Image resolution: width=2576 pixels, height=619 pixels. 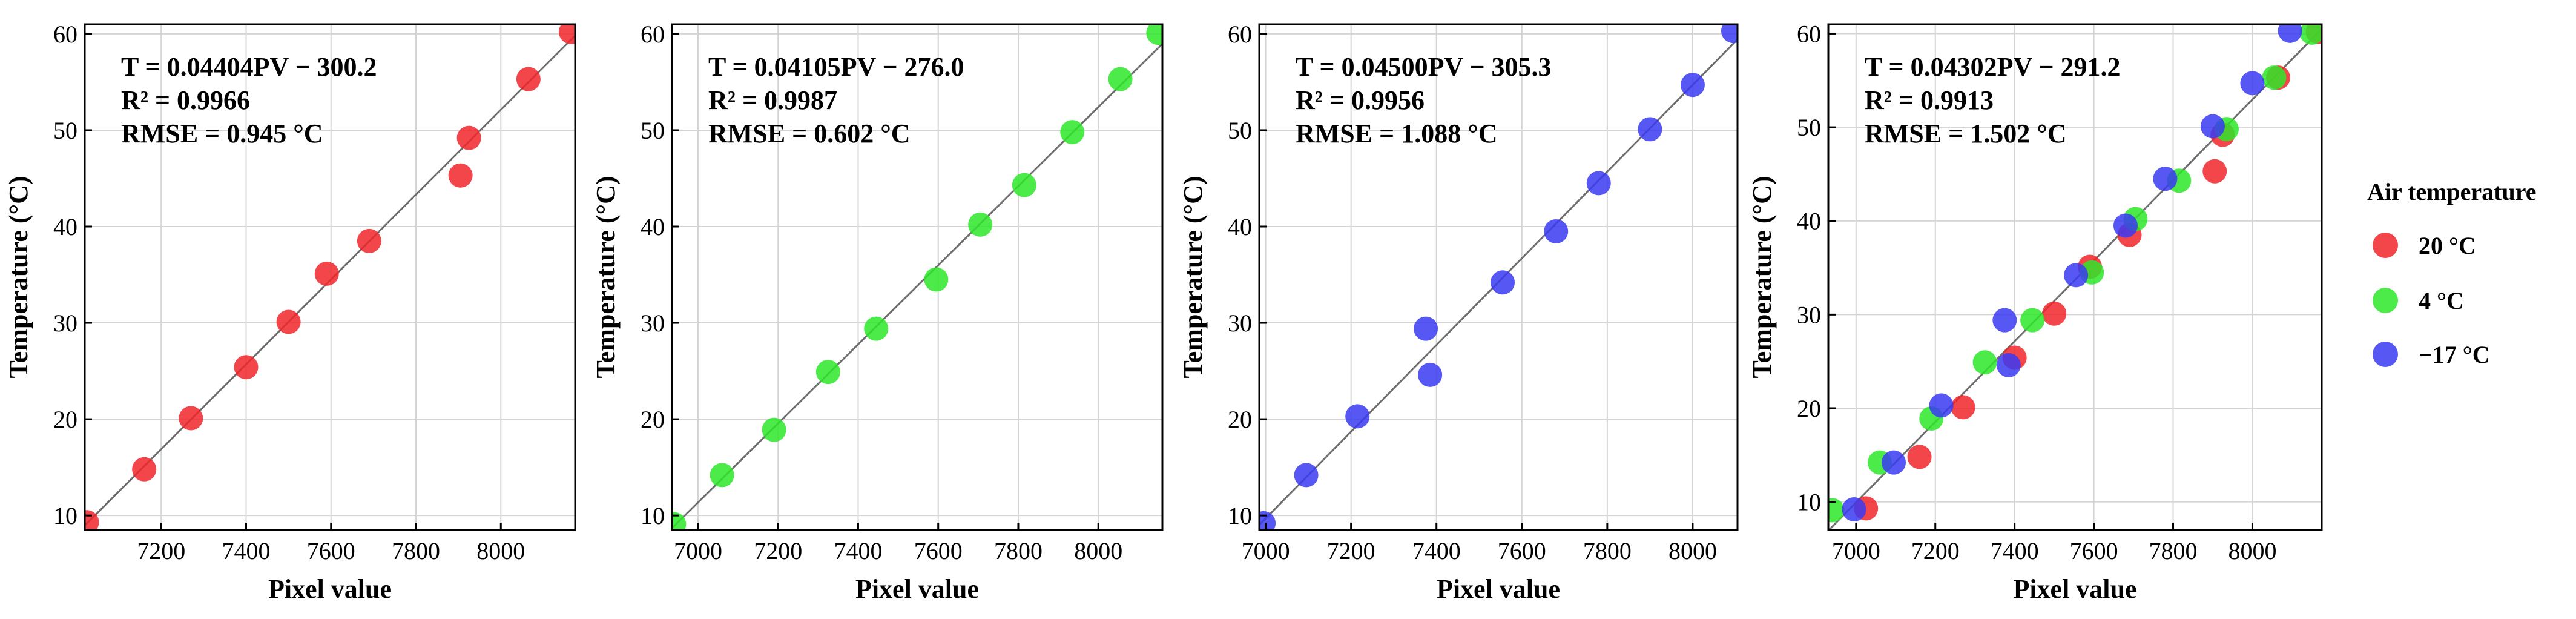 I want to click on annotation-line: T = 0.04500PV − 305.3, so click(x=1424, y=67).